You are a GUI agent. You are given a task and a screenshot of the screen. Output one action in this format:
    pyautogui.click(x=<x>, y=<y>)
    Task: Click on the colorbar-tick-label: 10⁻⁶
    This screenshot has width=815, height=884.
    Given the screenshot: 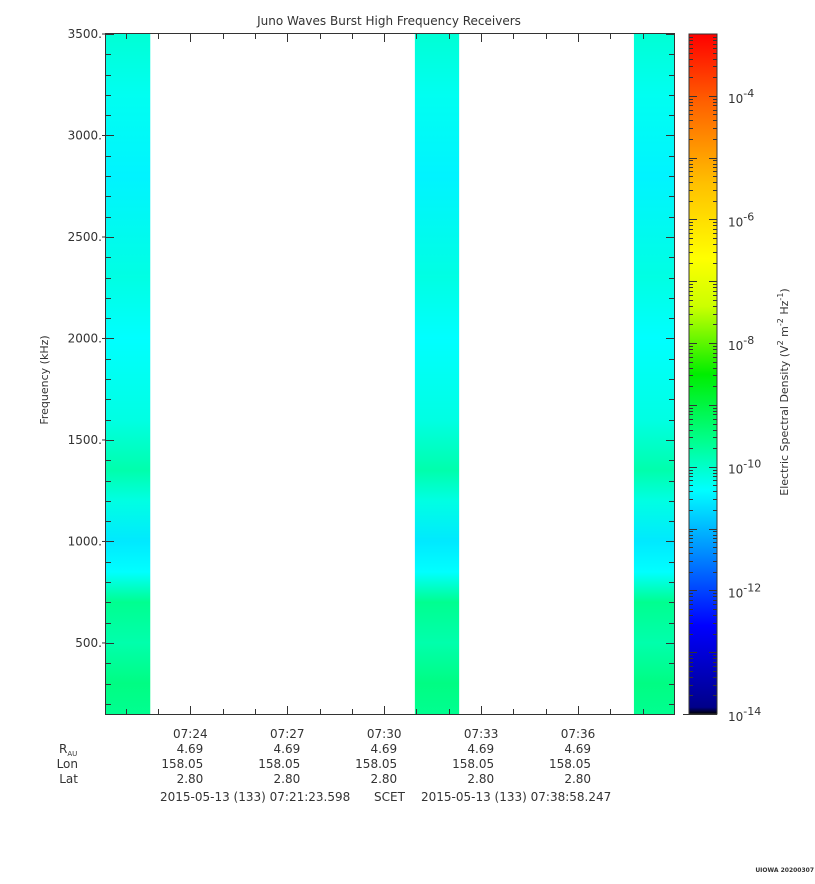 What is the action you would take?
    pyautogui.click(x=741, y=219)
    